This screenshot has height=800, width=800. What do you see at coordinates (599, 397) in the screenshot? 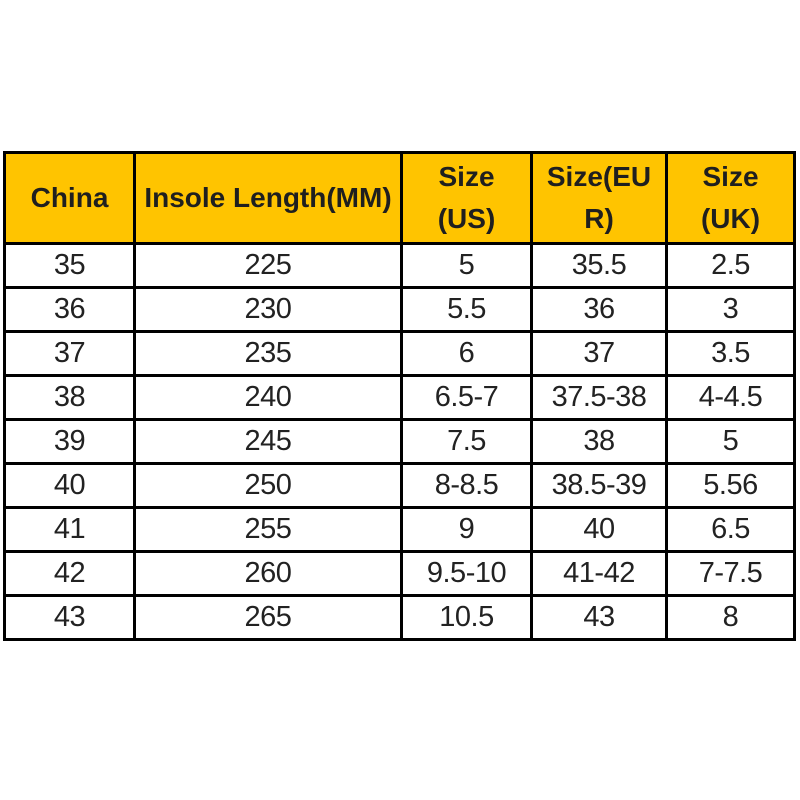
I see `cell-size-eur: 37.5-38` at bounding box center [599, 397].